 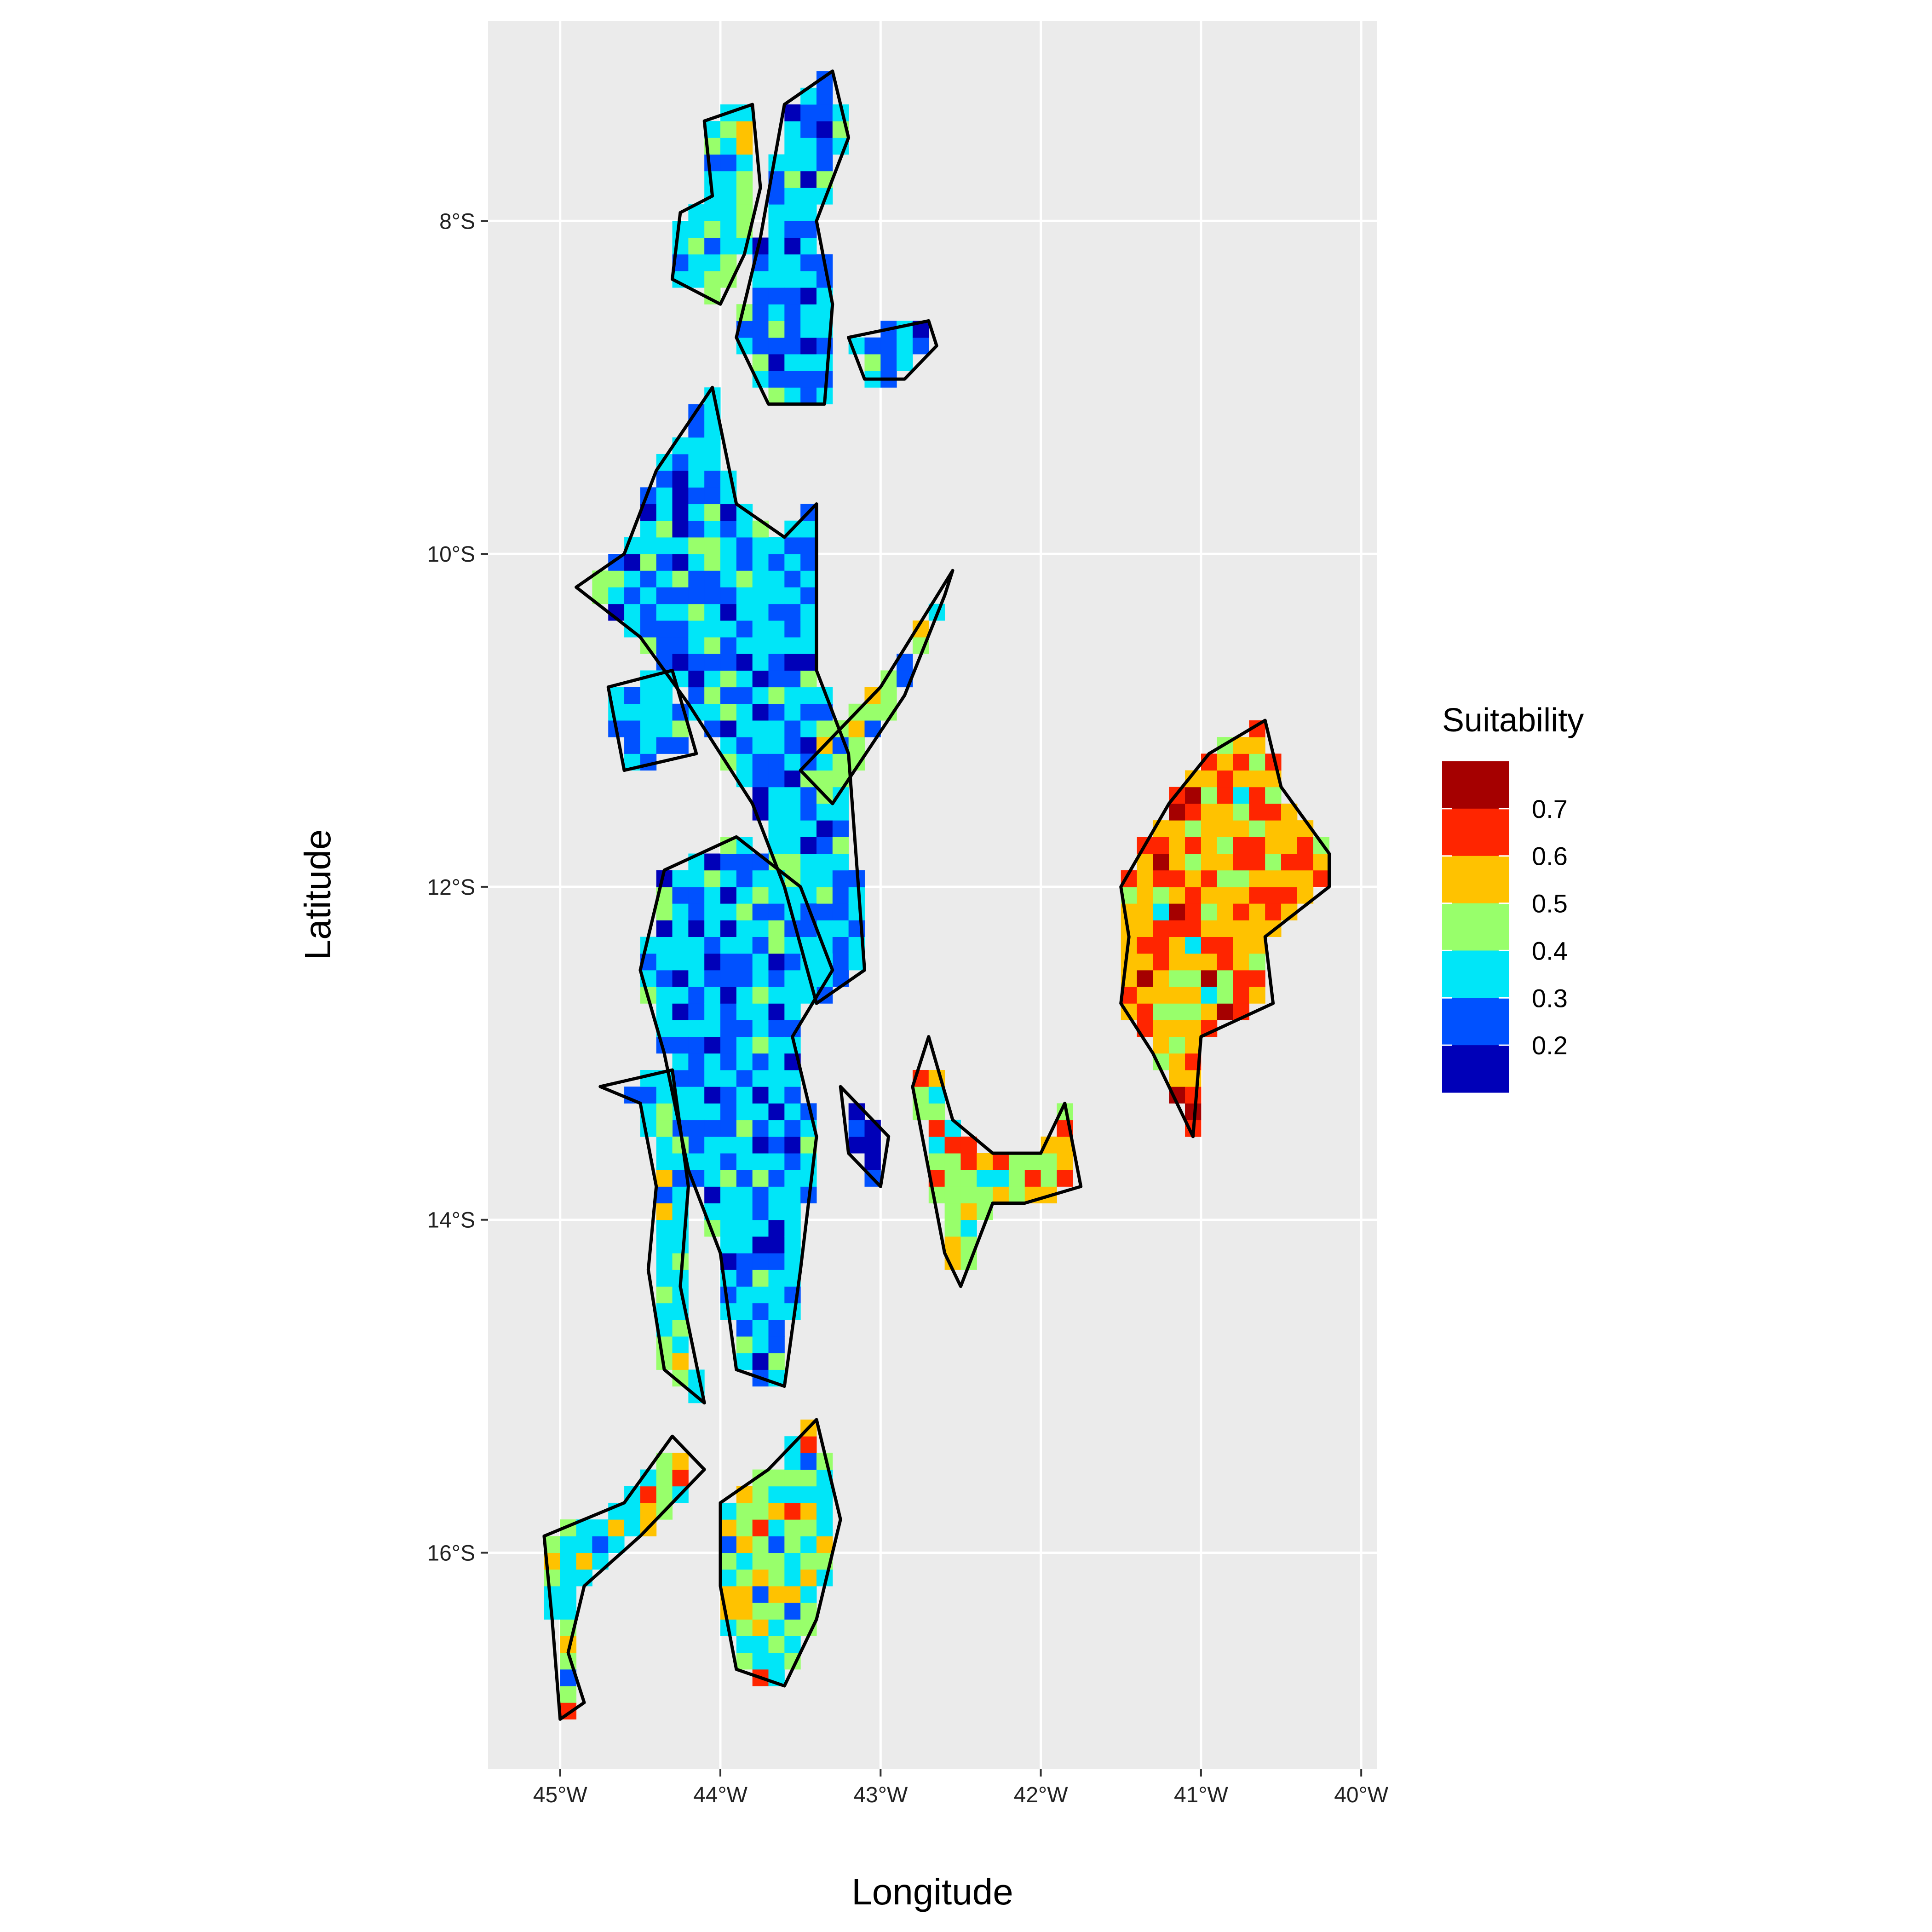 What do you see at coordinates (880, 1795) in the screenshot?
I see `x-tick-label-2: 43°W` at bounding box center [880, 1795].